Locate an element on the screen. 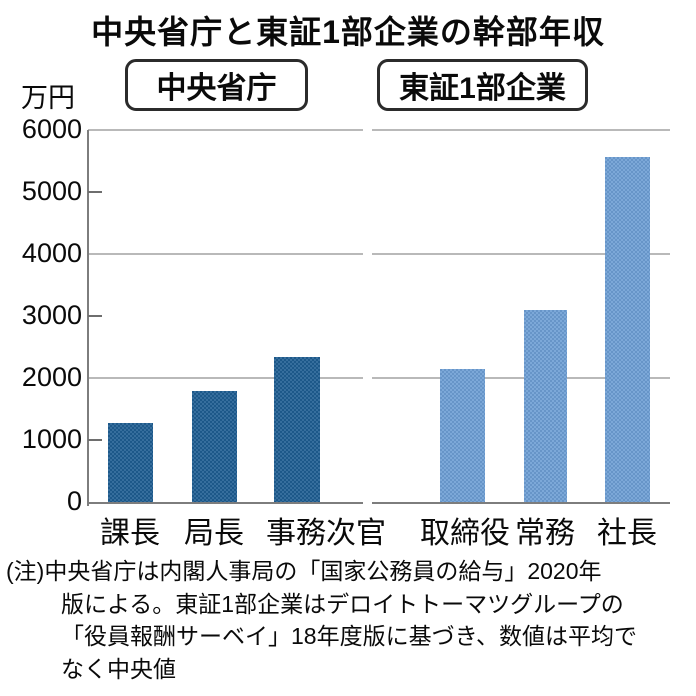 Image resolution: width=696 pixels, height=696 pixels. group-label-company: 東証1部企業 is located at coordinates (482, 85).